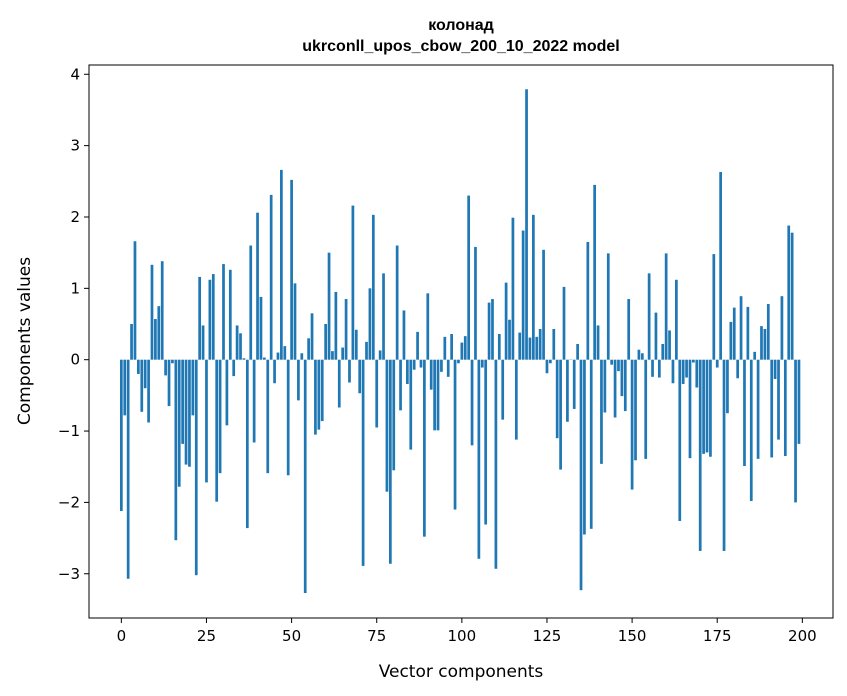 The height and width of the screenshot is (696, 847). What do you see at coordinates (461, 672) in the screenshot?
I see `x-axis-label: Vector components` at bounding box center [461, 672].